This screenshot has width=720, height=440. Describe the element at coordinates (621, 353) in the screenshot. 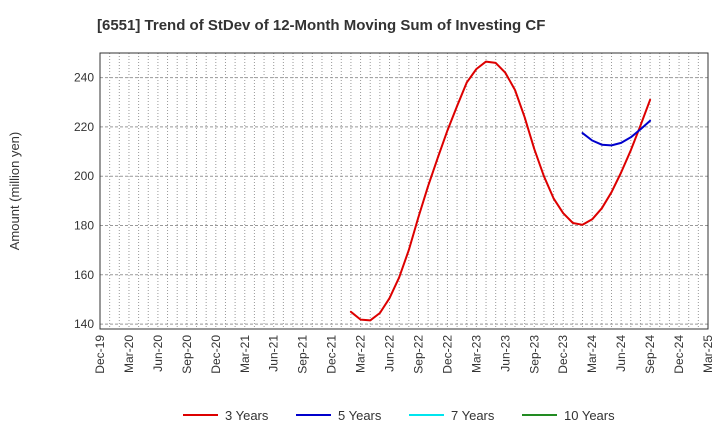

I see `x-tick-label: Jun-24` at that location.